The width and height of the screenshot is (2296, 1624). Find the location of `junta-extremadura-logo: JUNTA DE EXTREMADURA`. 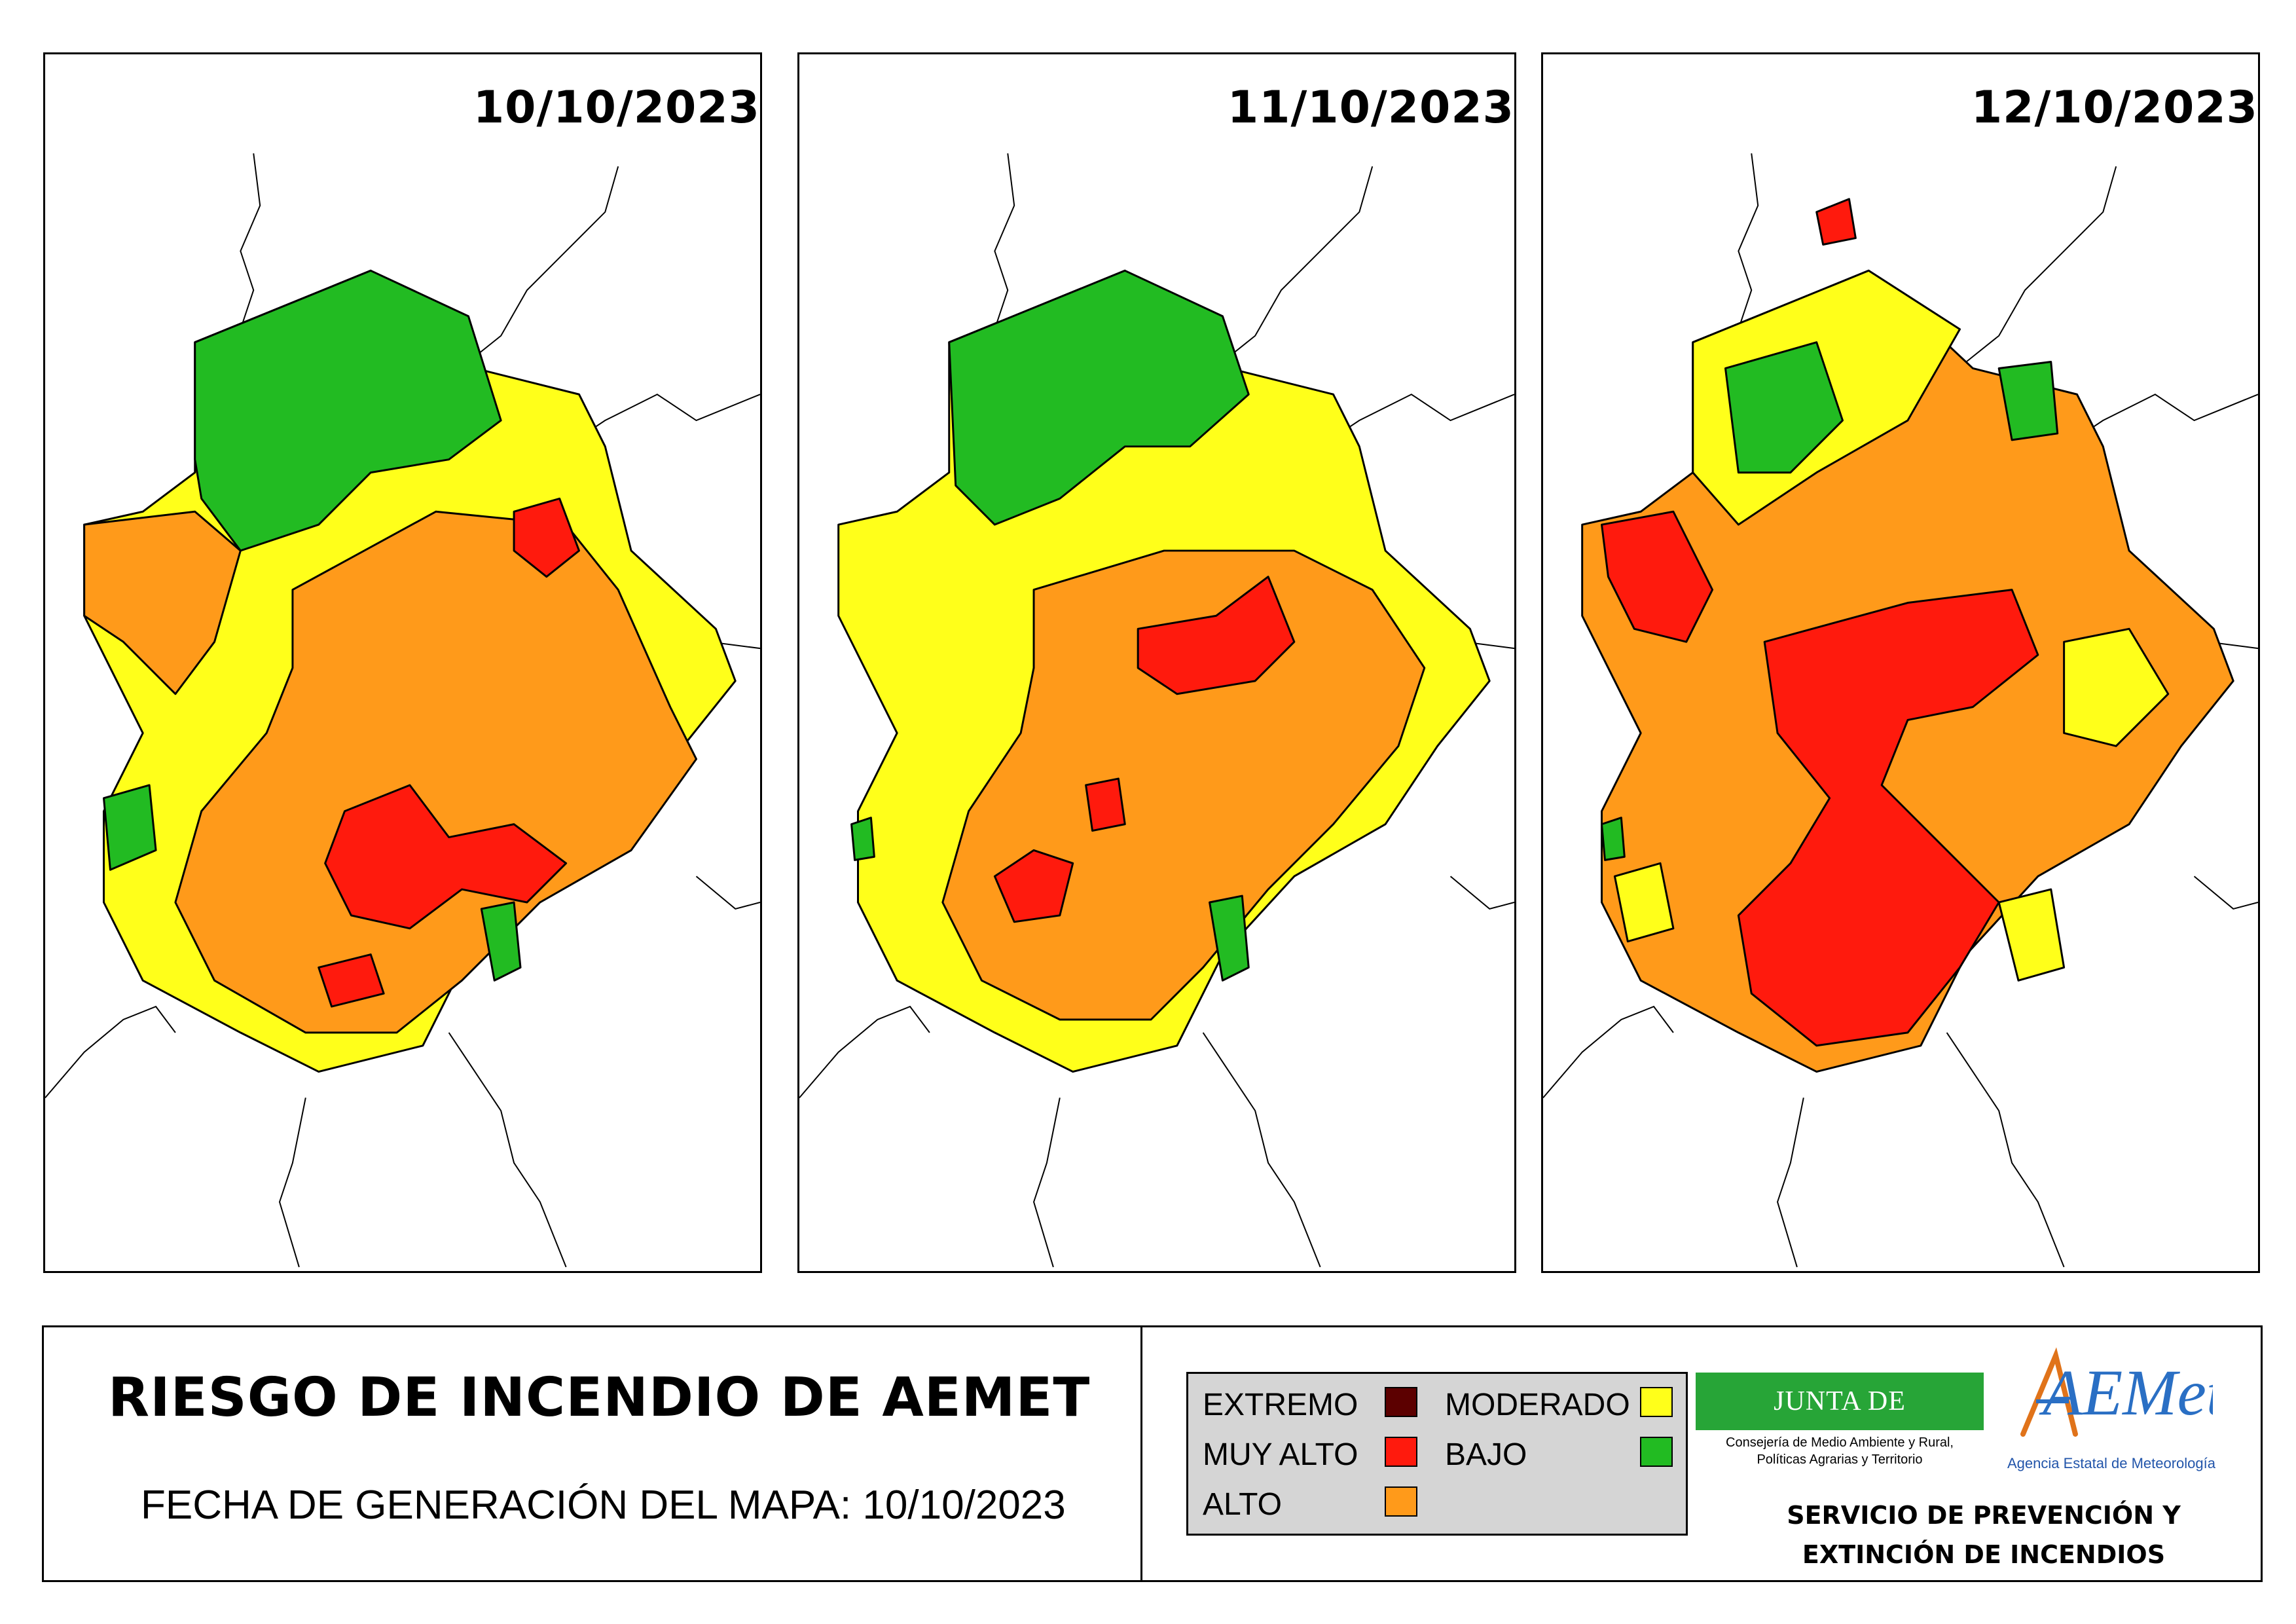

junta-extremadura-logo: JUNTA DE EXTREMADURA is located at coordinates (1840, 1423).